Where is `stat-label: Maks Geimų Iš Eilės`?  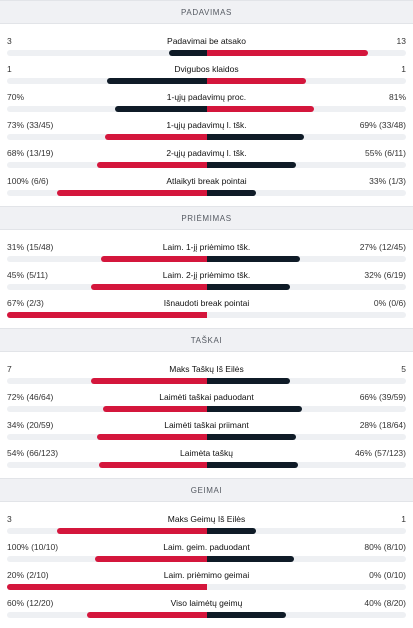
stat-label: Maks Geimų Iš Eilės is located at coordinates (206, 519).